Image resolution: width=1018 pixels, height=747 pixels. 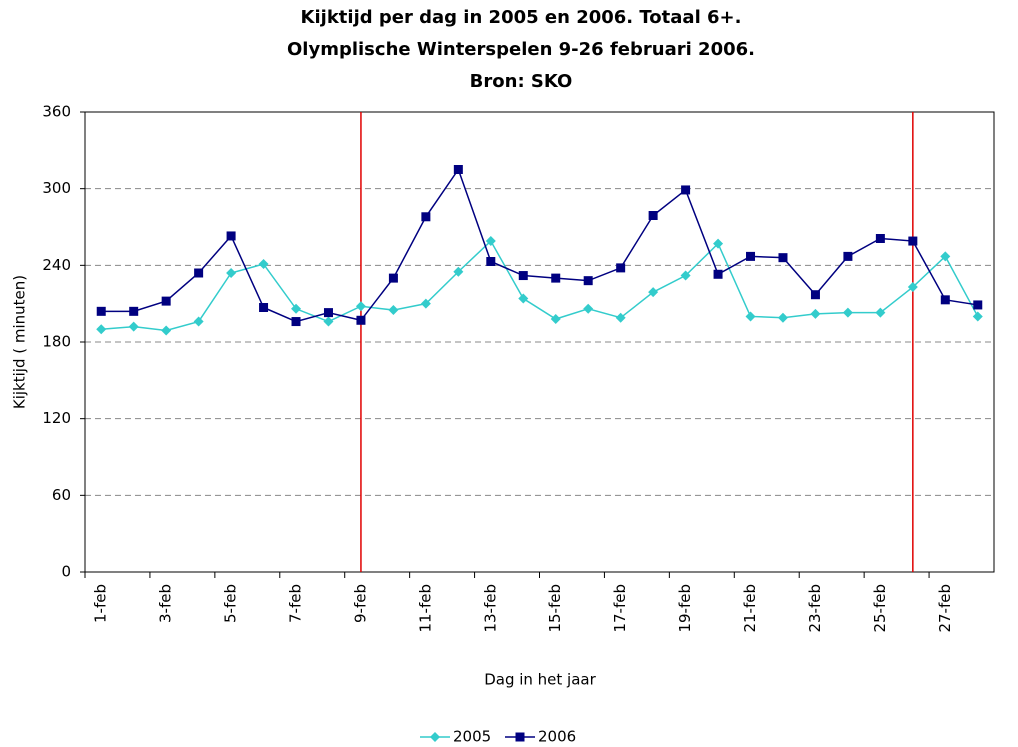 What do you see at coordinates (750, 608) in the screenshot?
I see `x-tick-label: 21-feb` at bounding box center [750, 608].